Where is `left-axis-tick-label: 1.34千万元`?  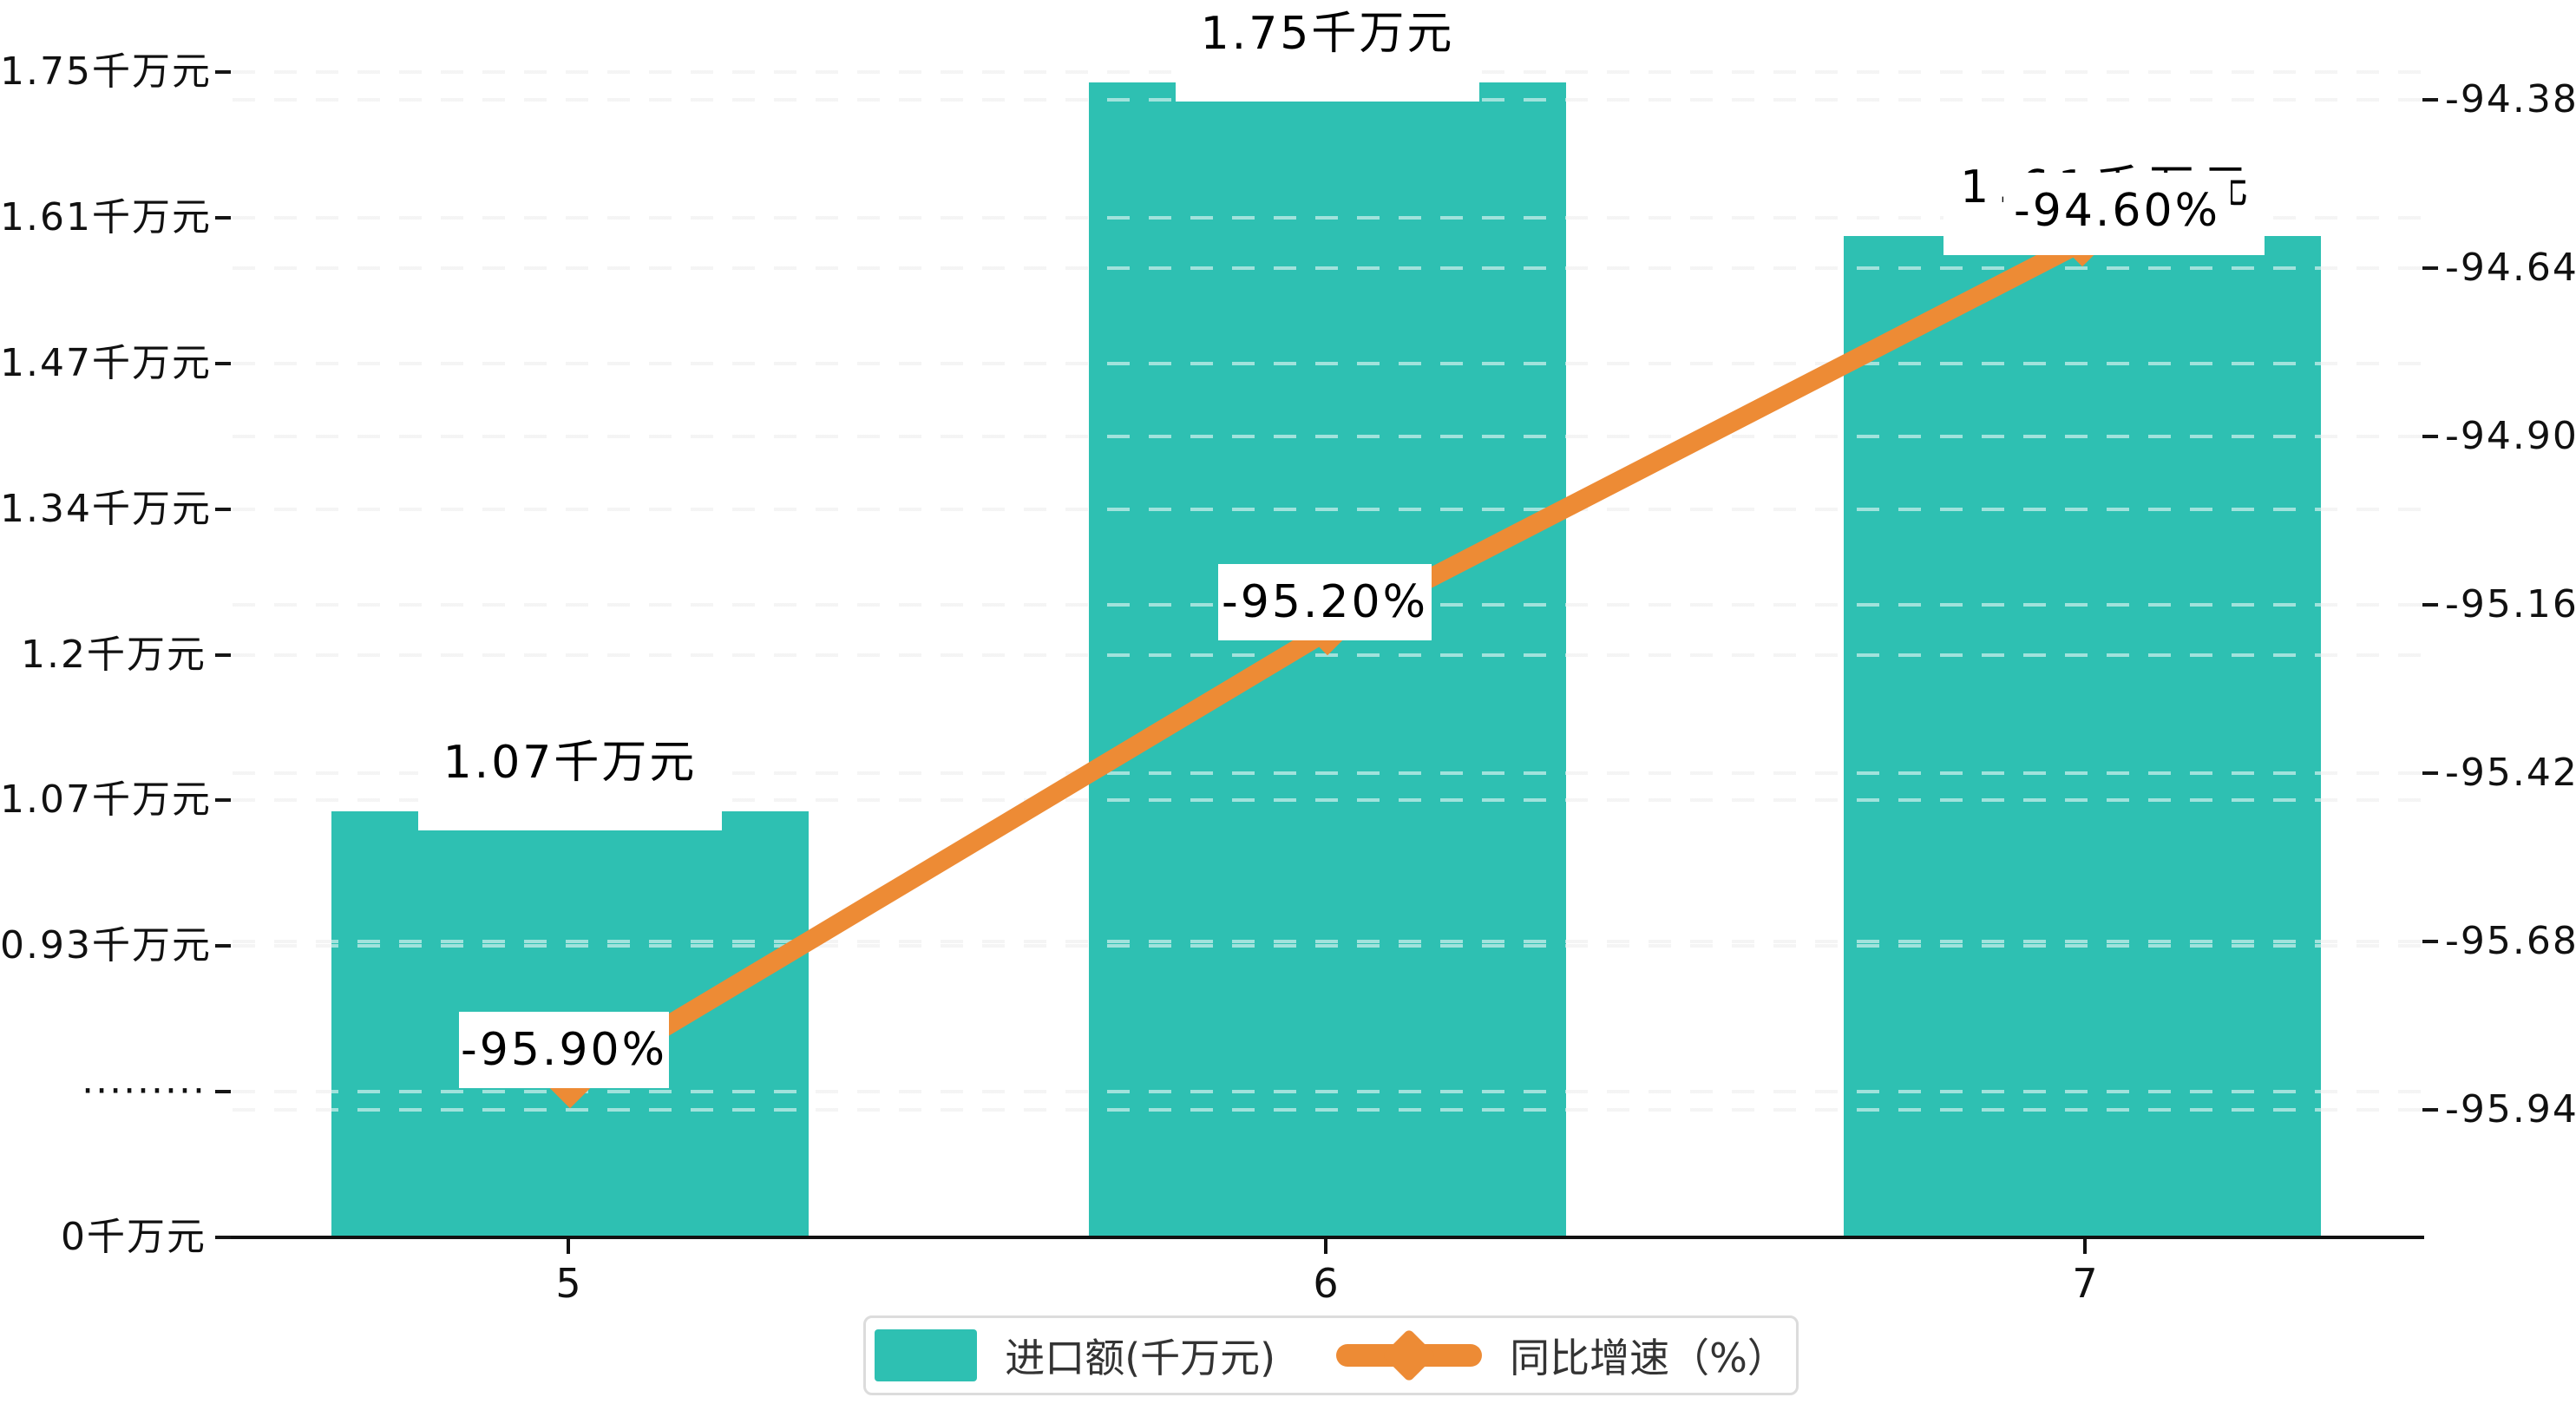 left-axis-tick-label: 1.34千万元 is located at coordinates (106, 509).